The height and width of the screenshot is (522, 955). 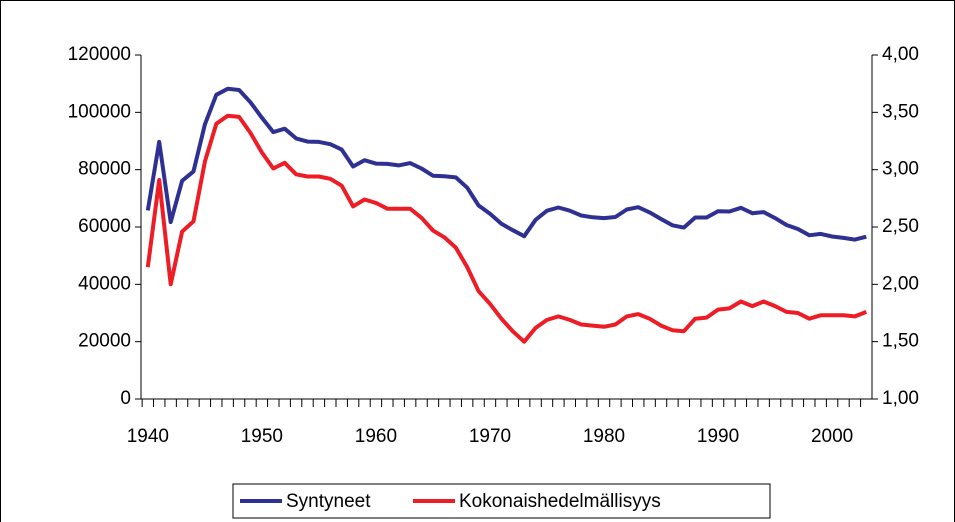 What do you see at coordinates (262, 436) in the screenshot?
I see `x-tick-label: 1950` at bounding box center [262, 436].